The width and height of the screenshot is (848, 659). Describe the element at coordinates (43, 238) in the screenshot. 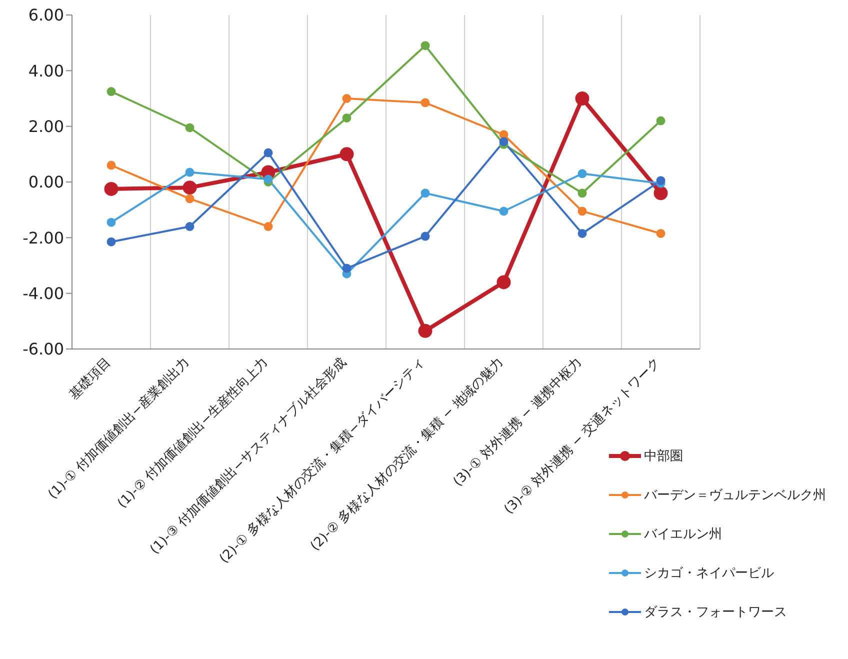

I see `y-tick-label: -2.00` at that location.